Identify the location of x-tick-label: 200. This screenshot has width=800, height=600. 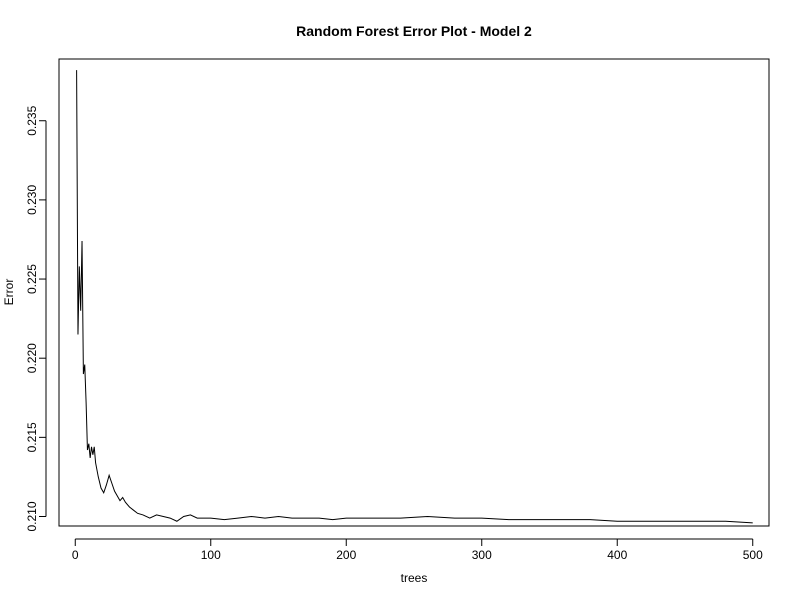
(346, 555).